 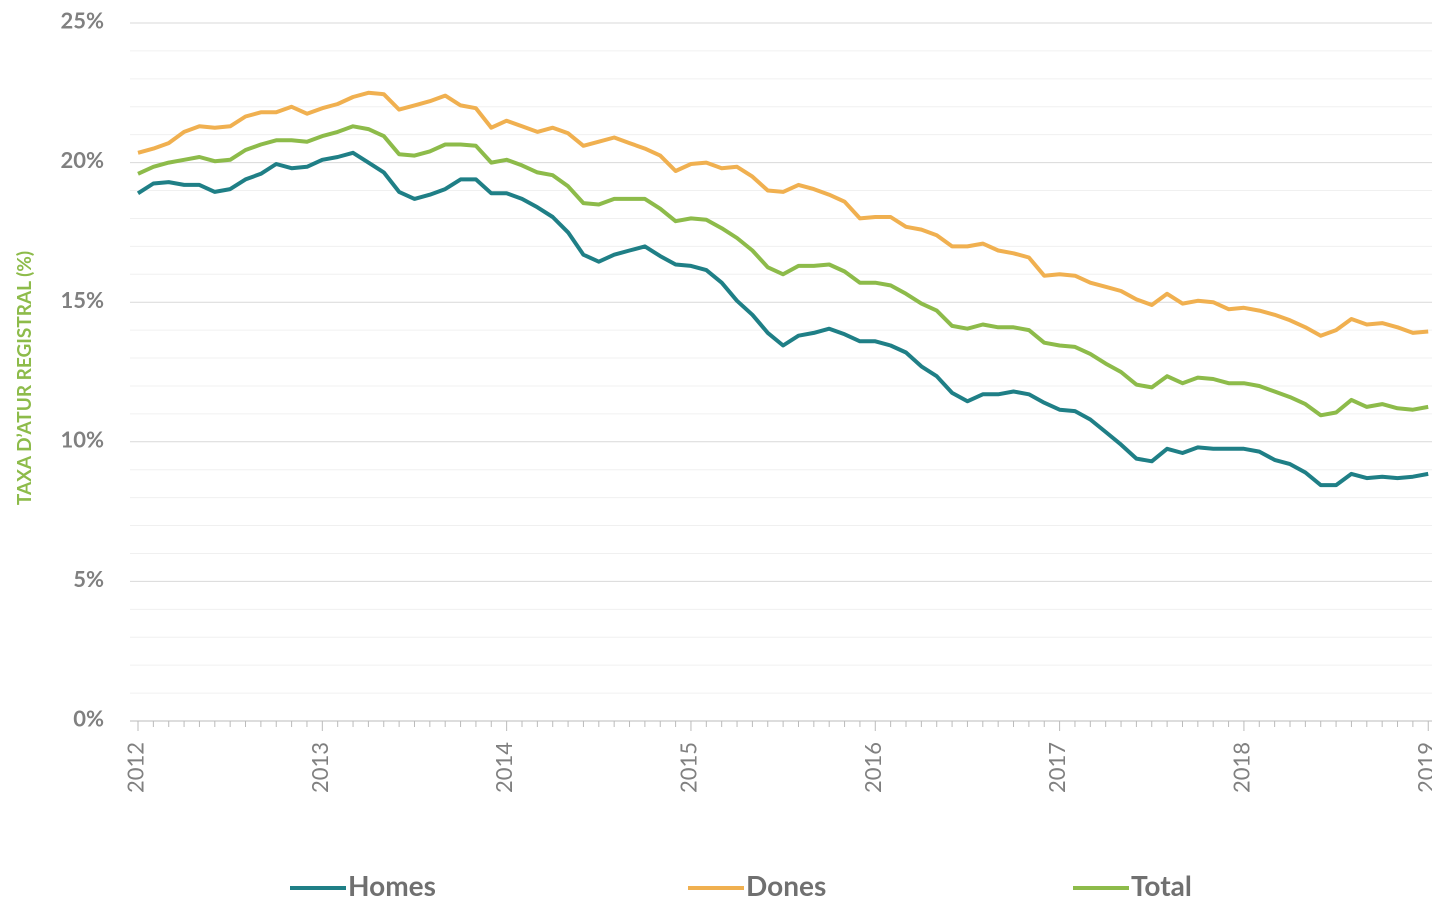 I want to click on x-tick-label: 2018, so click(x=1240, y=767).